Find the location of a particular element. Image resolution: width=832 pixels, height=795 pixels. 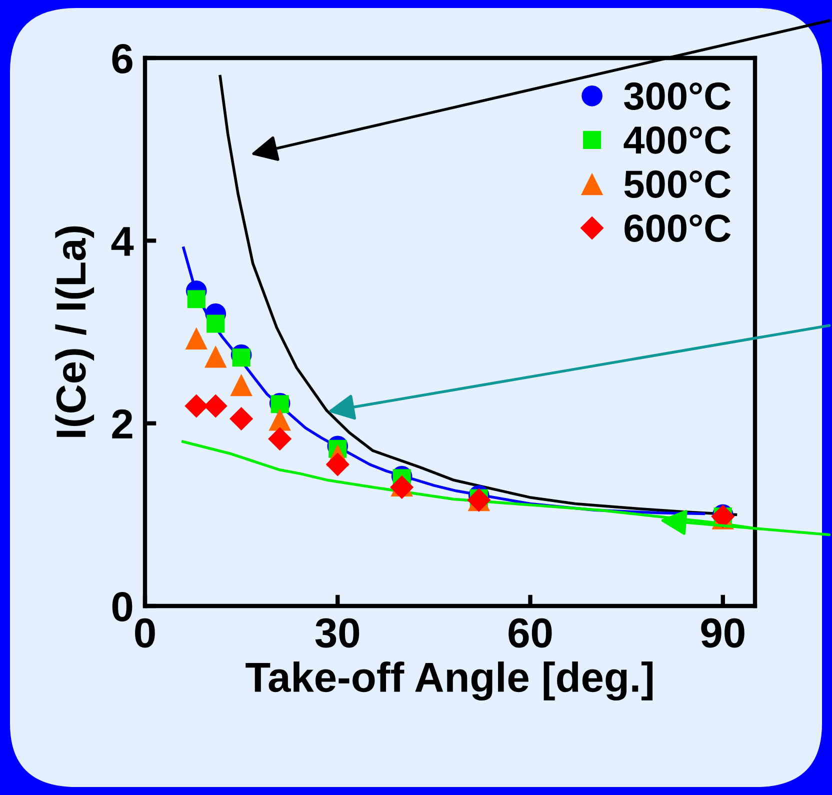

x-tick-label: 60 is located at coordinates (530, 633).